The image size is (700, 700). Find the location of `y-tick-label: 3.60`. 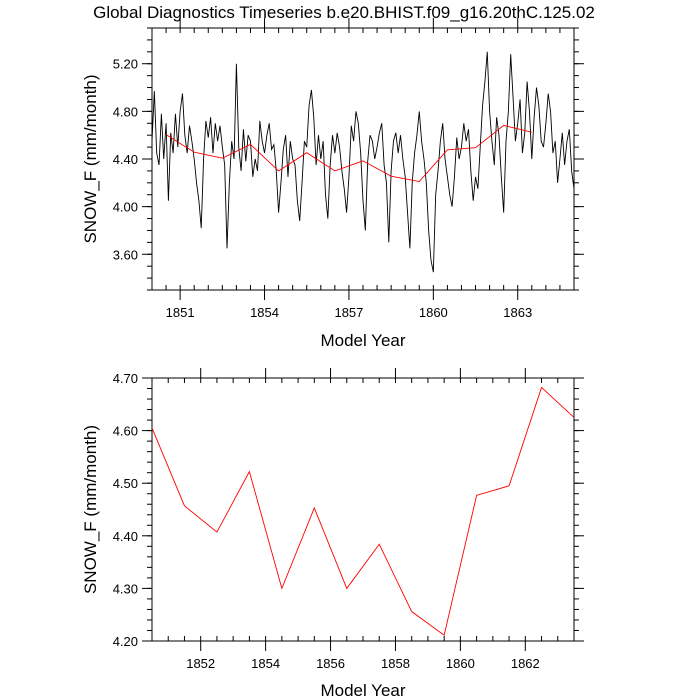

y-tick-label: 3.60 is located at coordinates (125, 254).